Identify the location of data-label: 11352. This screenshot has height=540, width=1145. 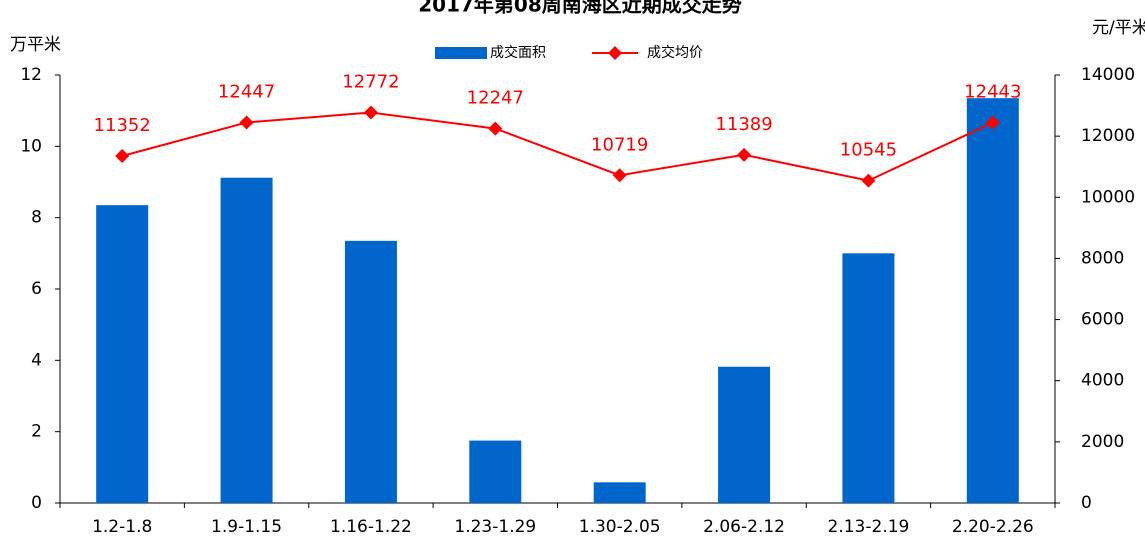
(122, 125).